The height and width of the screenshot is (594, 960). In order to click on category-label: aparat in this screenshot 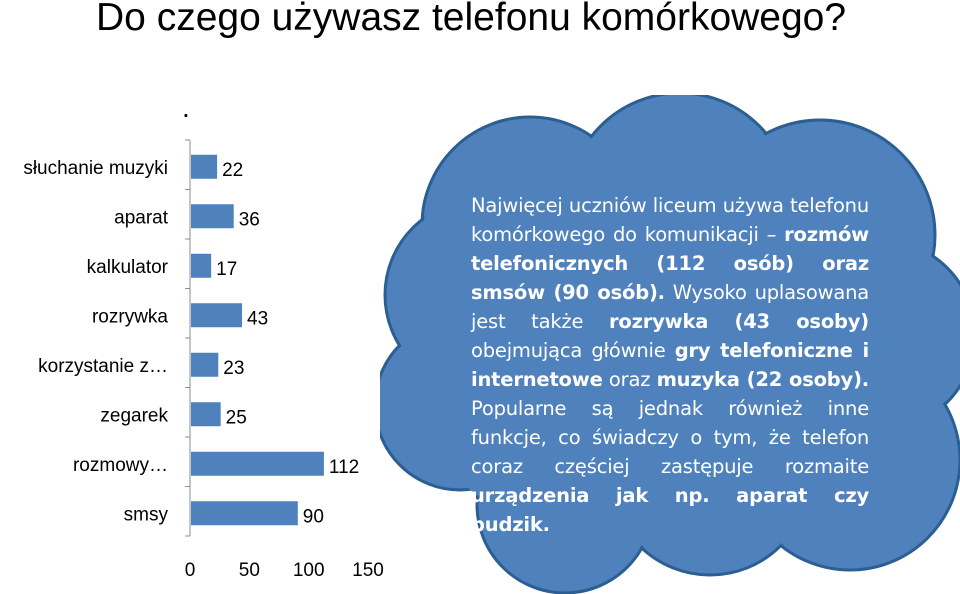, I will do `click(141, 217)`.